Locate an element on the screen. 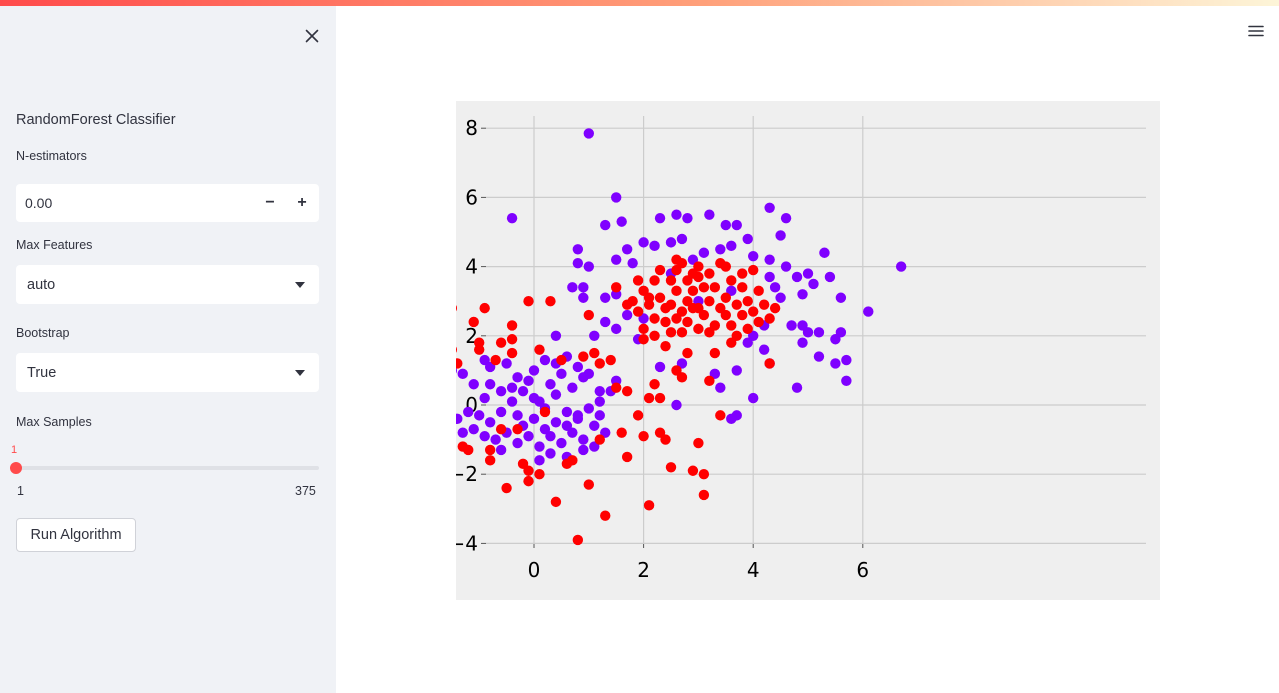 This screenshot has width=1279, height=693. max-samples-slider-thumb is located at coordinates (16, 468).